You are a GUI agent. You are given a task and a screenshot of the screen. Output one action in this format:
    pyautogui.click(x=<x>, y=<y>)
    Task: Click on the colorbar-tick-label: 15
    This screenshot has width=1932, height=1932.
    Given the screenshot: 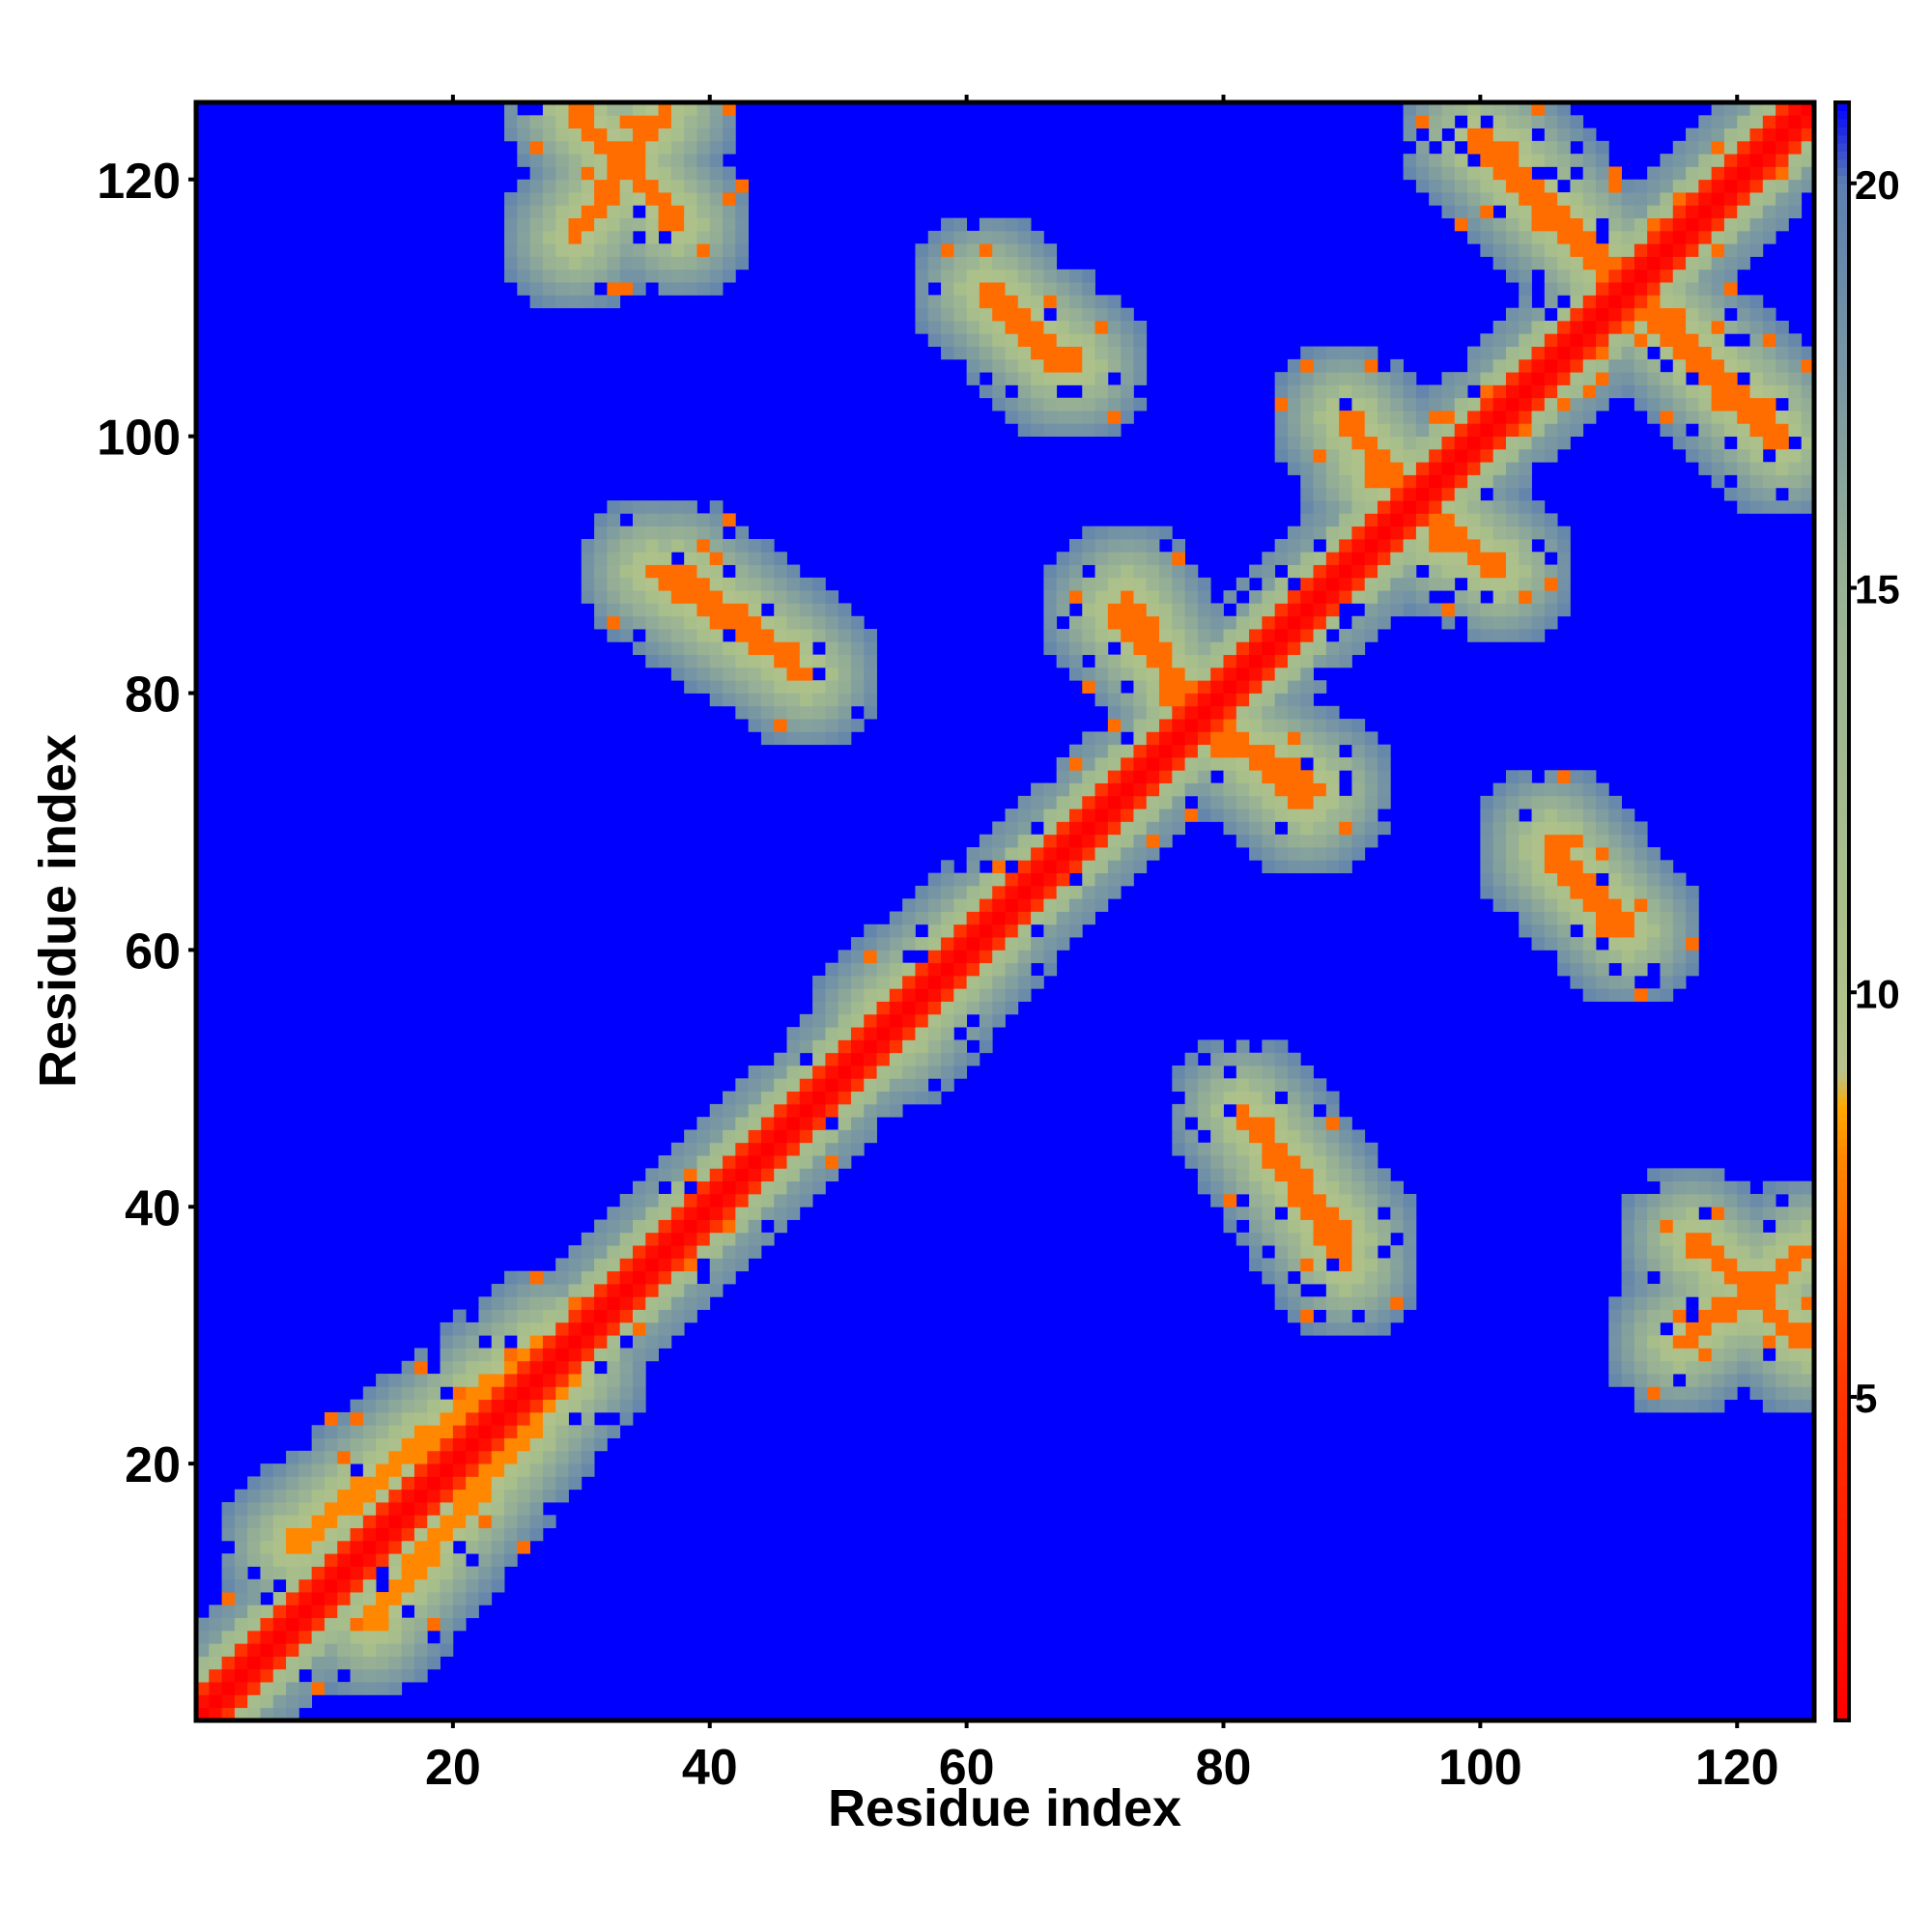 What is the action you would take?
    pyautogui.click(x=1877, y=589)
    